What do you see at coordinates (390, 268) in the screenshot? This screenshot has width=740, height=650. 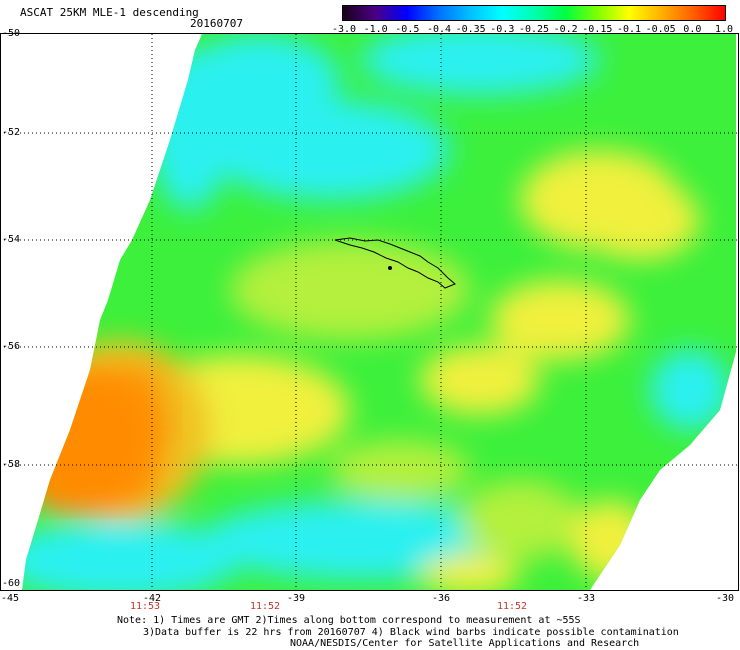 I see `island-dot` at bounding box center [390, 268].